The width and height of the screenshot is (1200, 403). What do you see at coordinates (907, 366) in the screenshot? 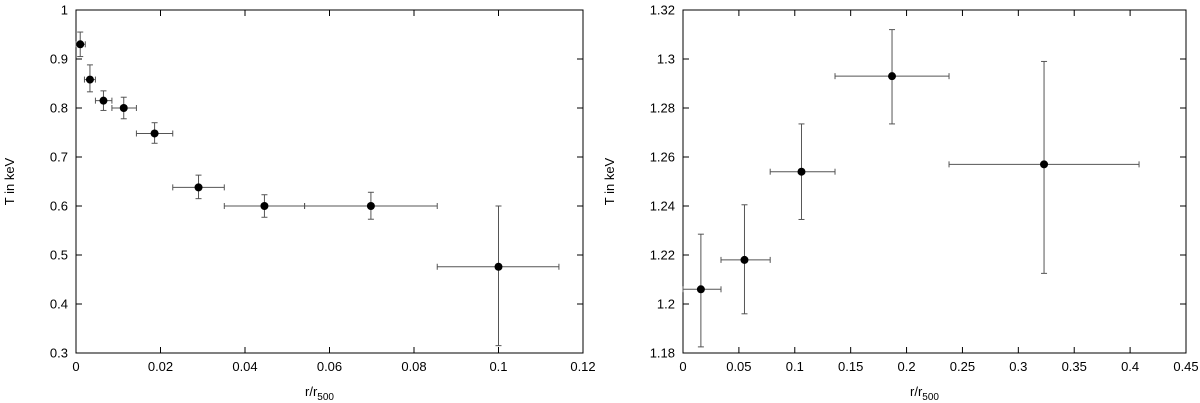
I see `x-tick-label: 0.2` at bounding box center [907, 366].